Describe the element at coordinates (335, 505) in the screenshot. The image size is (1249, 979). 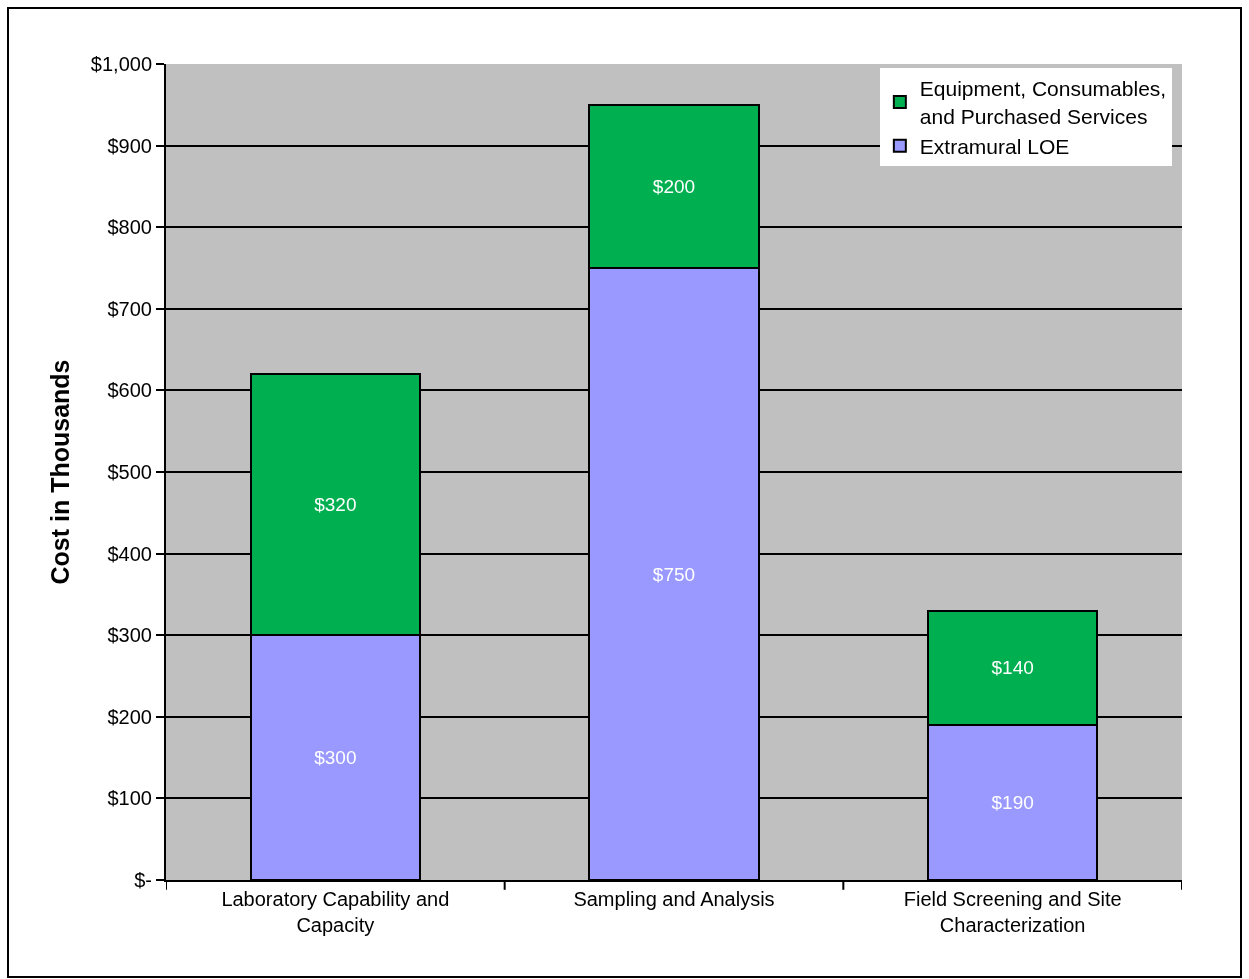
I see `data-label: $320` at that location.